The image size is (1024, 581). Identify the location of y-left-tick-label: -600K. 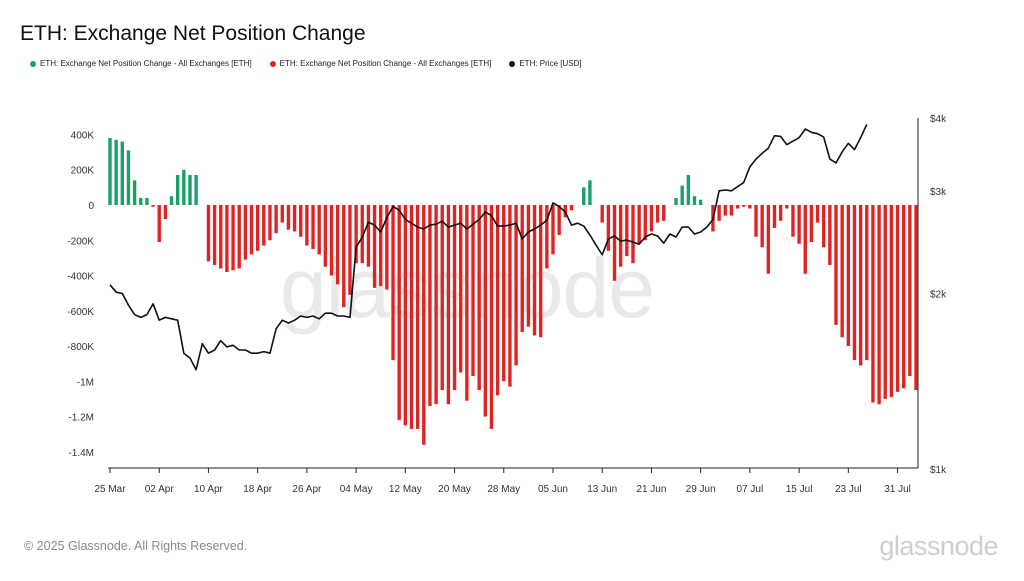
(80, 312).